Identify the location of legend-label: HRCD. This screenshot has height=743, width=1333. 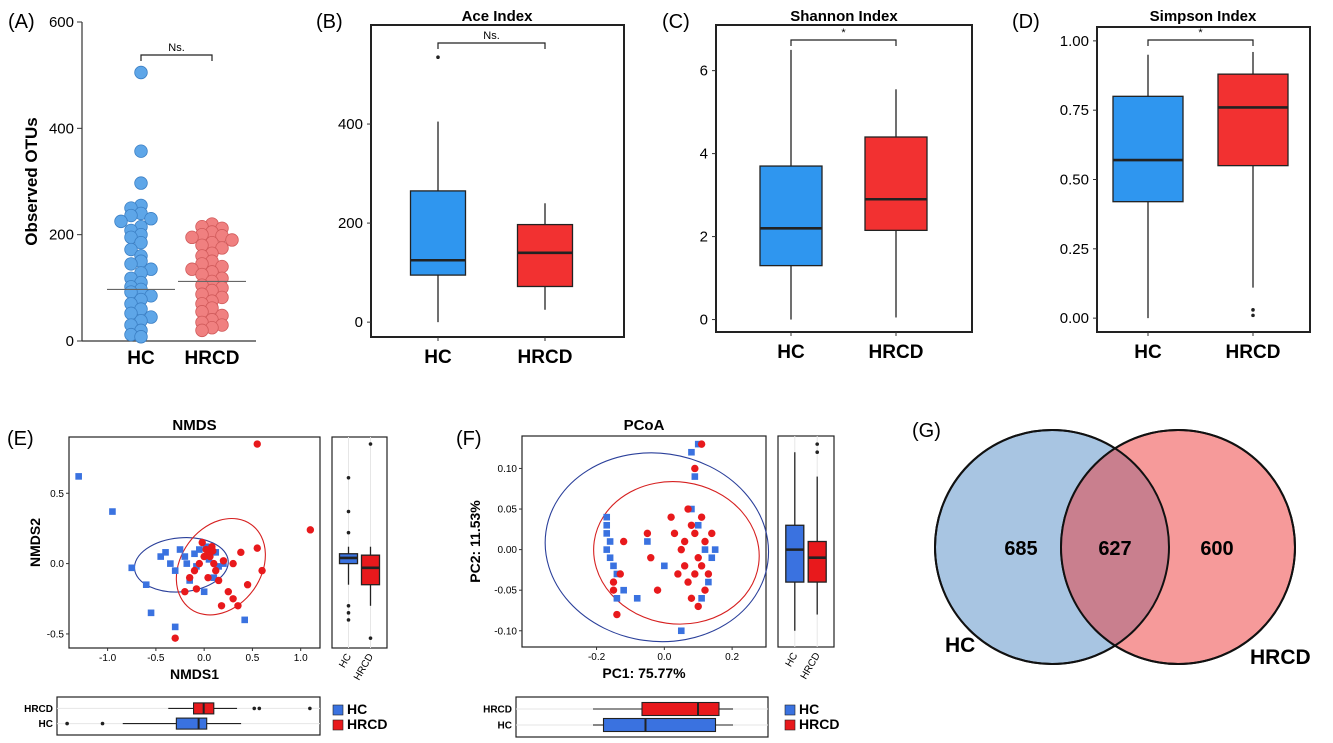
(819, 724).